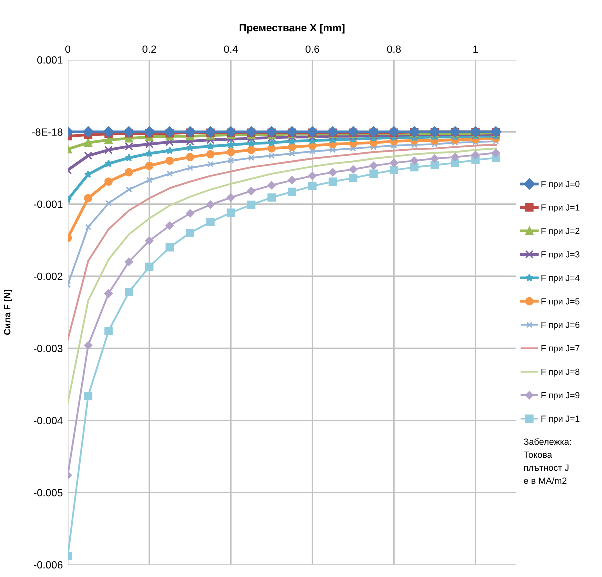  What do you see at coordinates (561, 302) in the screenshot?
I see `legend-label: F при J=5` at bounding box center [561, 302].